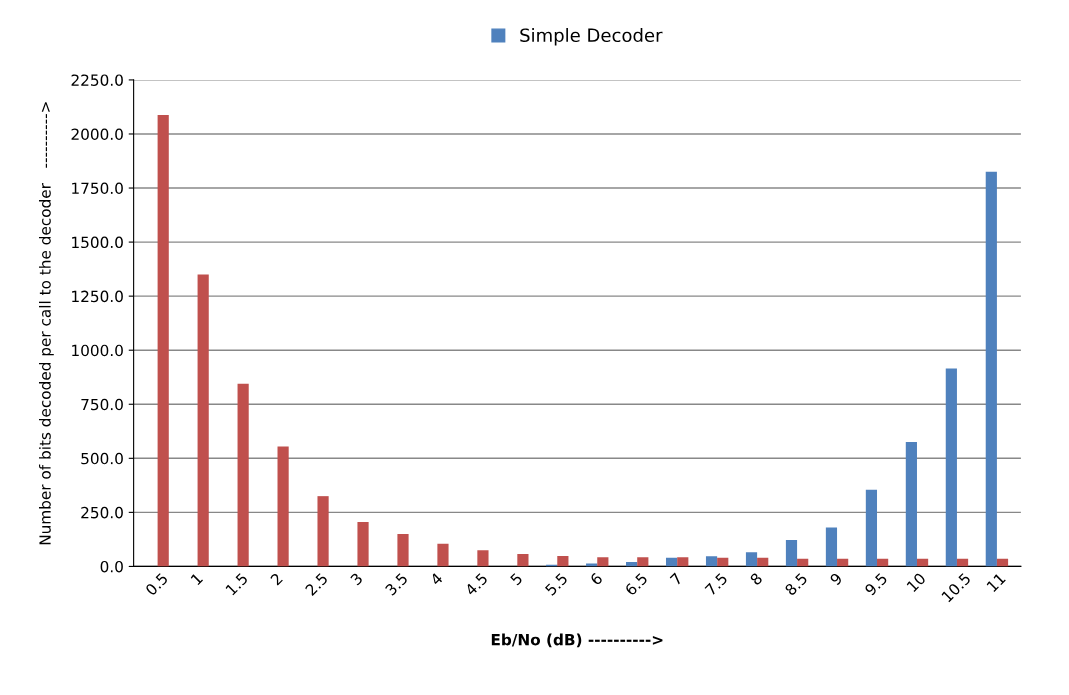  What do you see at coordinates (836, 579) in the screenshot?
I see `x-tick-label: 9` at bounding box center [836, 579].